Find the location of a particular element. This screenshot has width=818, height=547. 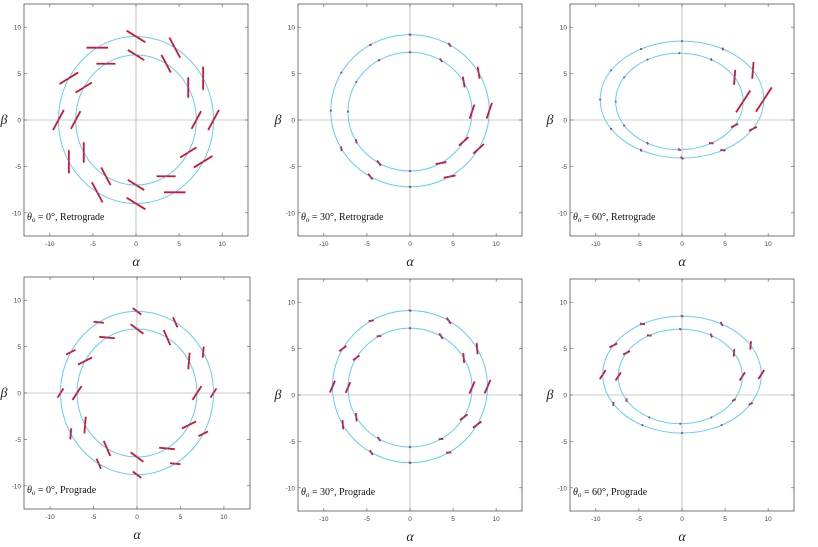

panel-label: θo = 60°, Retrograde is located at coordinates (614, 218).